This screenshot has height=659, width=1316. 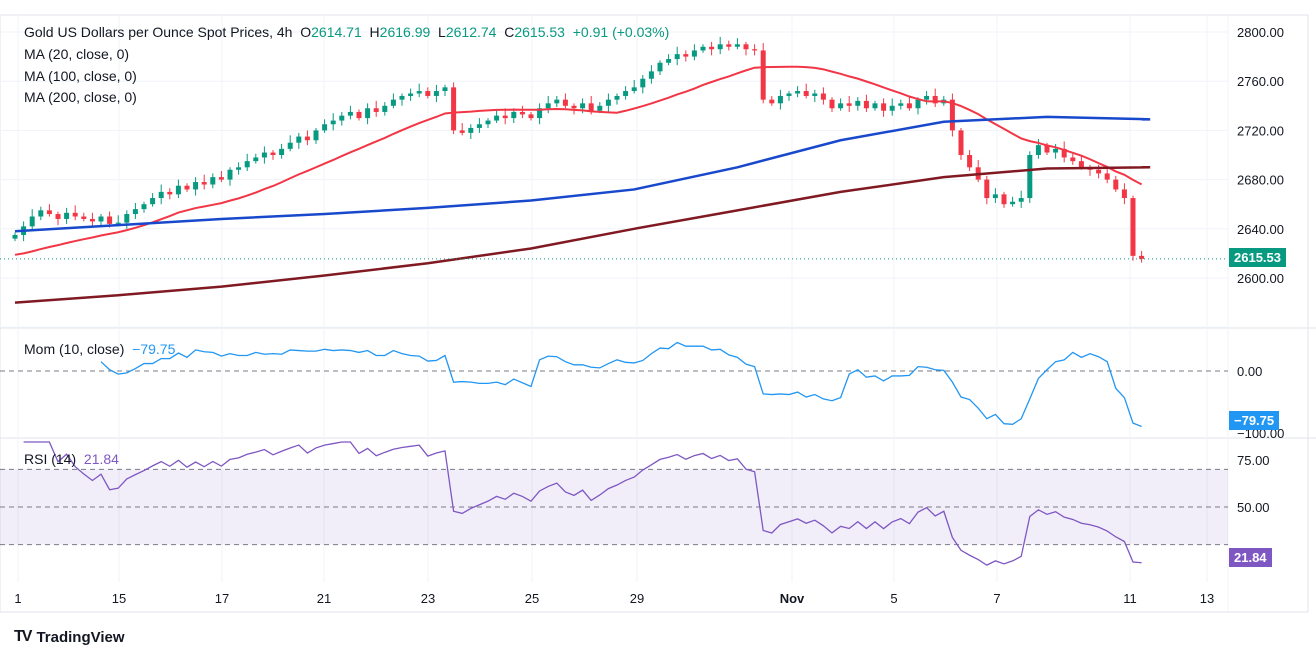 What do you see at coordinates (99, 349) in the screenshot?
I see `legend-mom: Mom (10, close) −79.75` at bounding box center [99, 349].